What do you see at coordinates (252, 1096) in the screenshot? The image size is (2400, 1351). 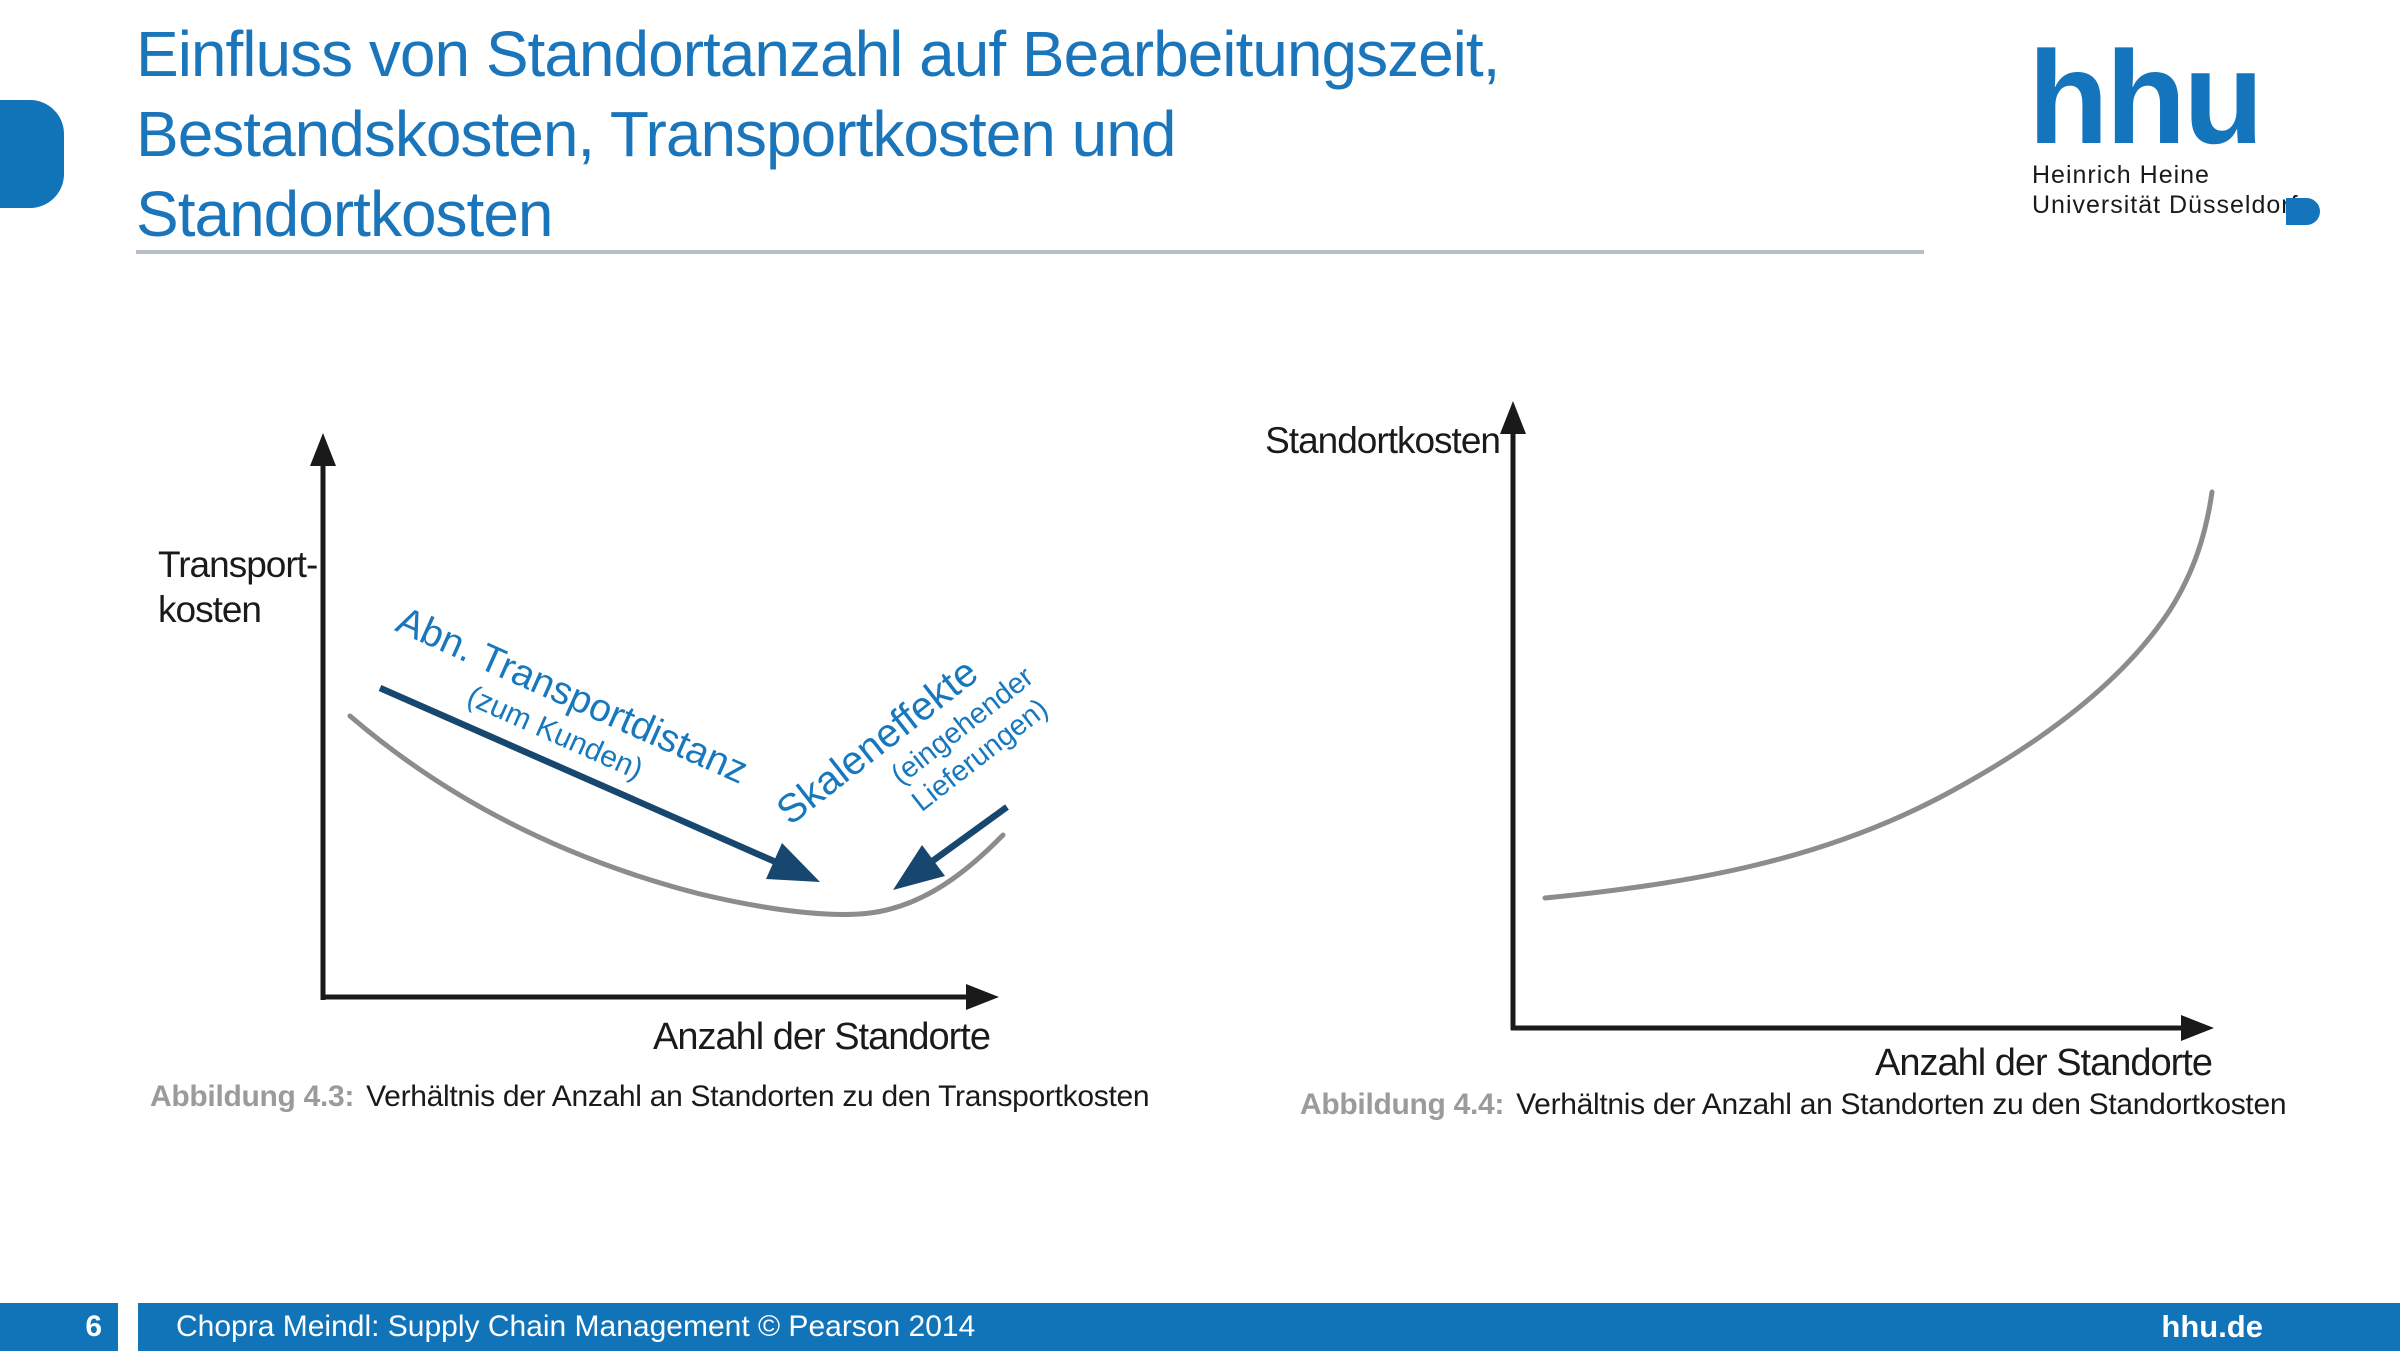 I see `left-caption-figure-label: Abbildung 4.3:` at bounding box center [252, 1096].